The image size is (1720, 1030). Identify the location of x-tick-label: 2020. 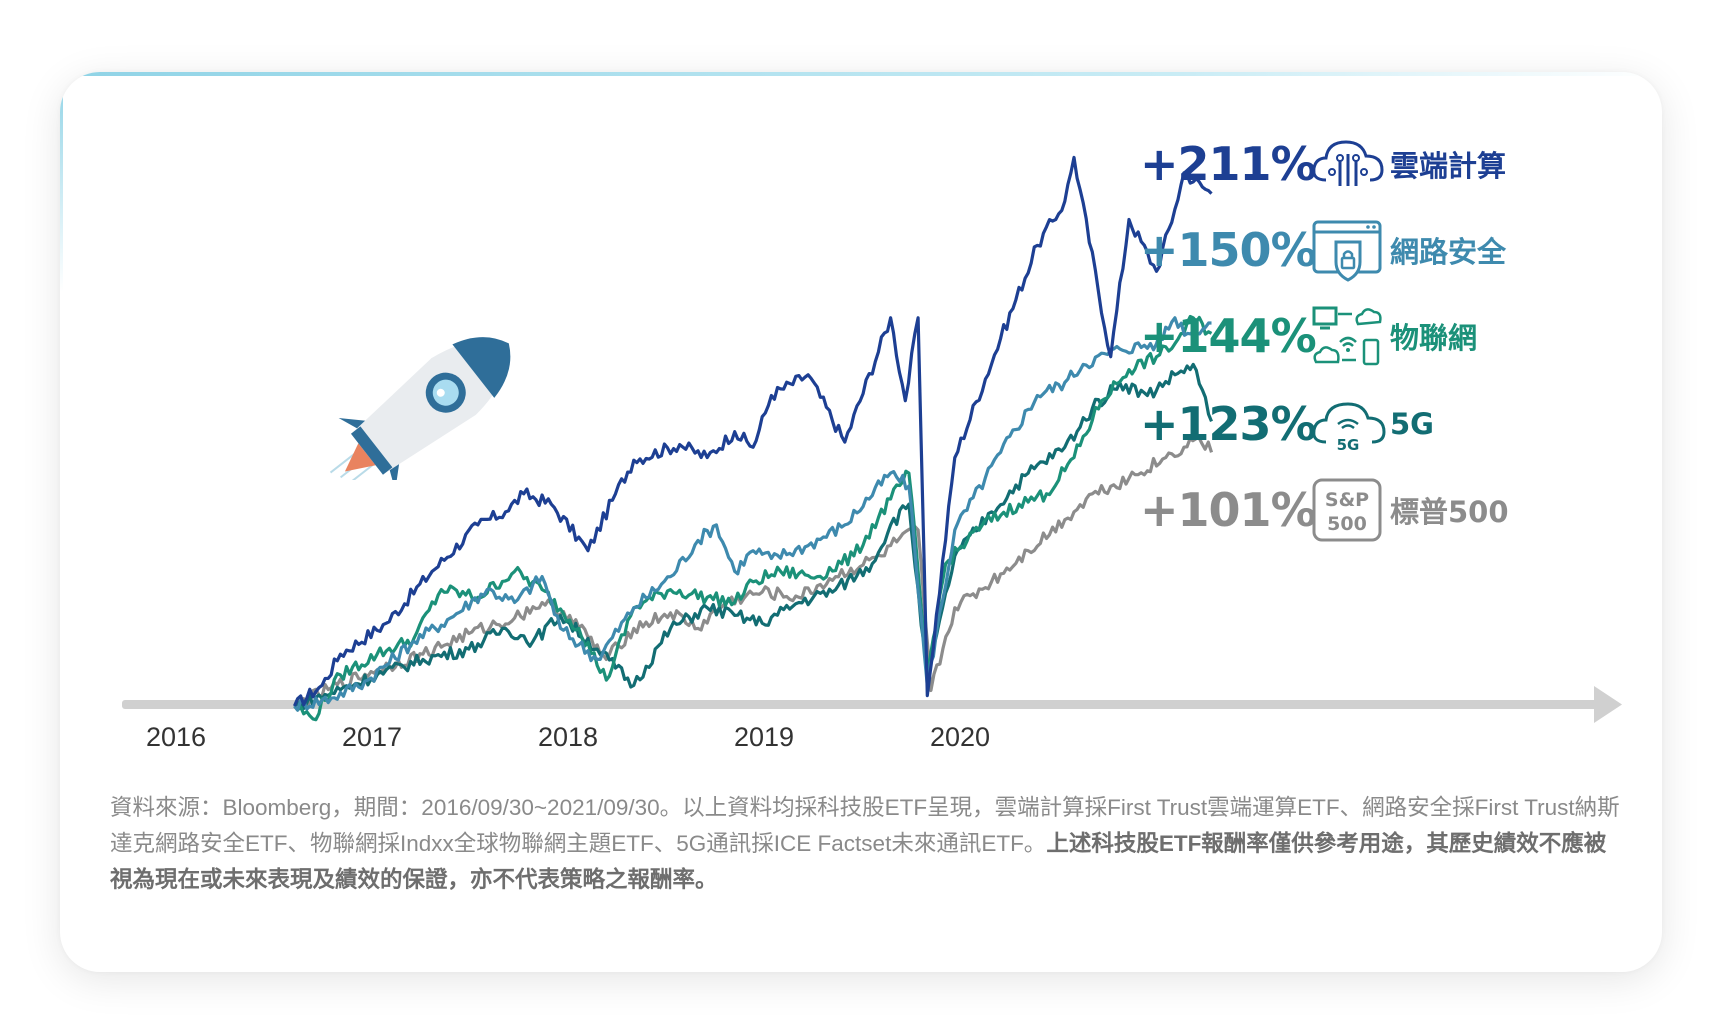
(960, 737).